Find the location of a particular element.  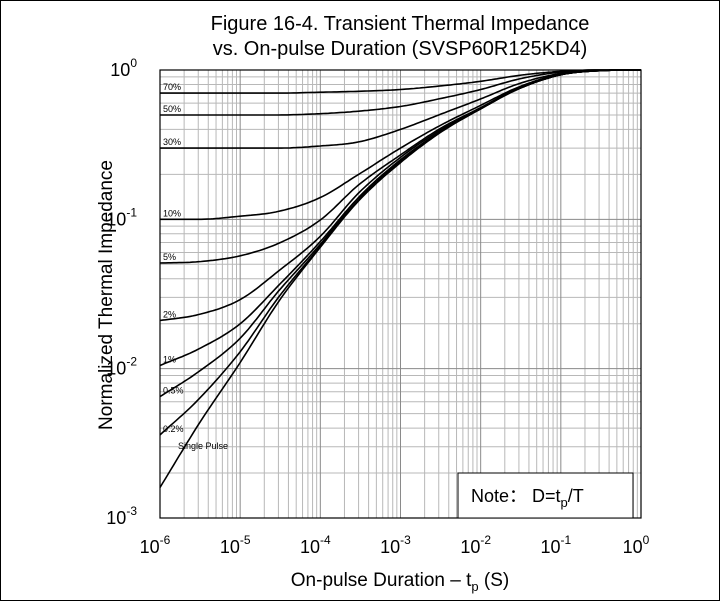

curve-label-30: 30% is located at coordinates (172, 142).